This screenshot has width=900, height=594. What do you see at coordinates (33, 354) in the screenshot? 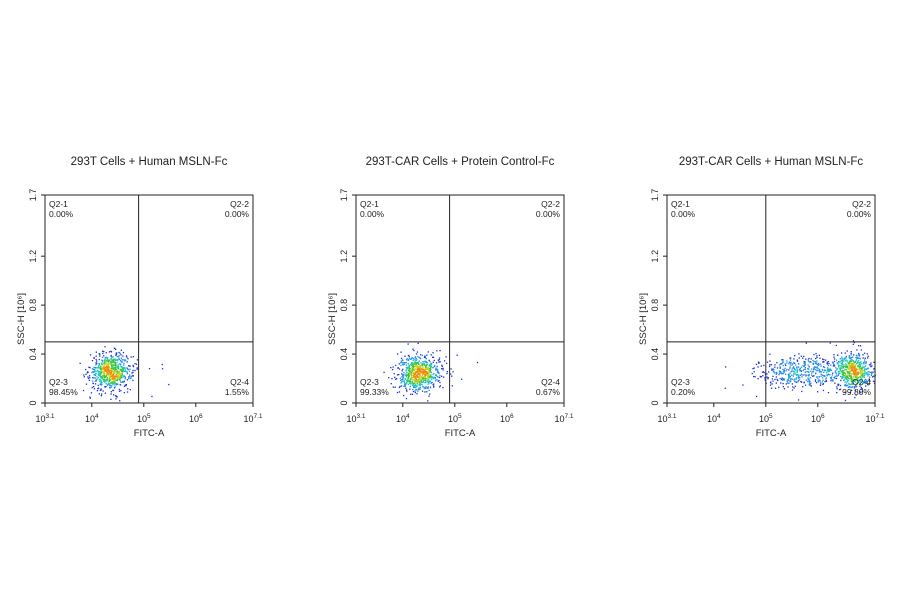
I see `y-tick-label: 0.4` at bounding box center [33, 354].